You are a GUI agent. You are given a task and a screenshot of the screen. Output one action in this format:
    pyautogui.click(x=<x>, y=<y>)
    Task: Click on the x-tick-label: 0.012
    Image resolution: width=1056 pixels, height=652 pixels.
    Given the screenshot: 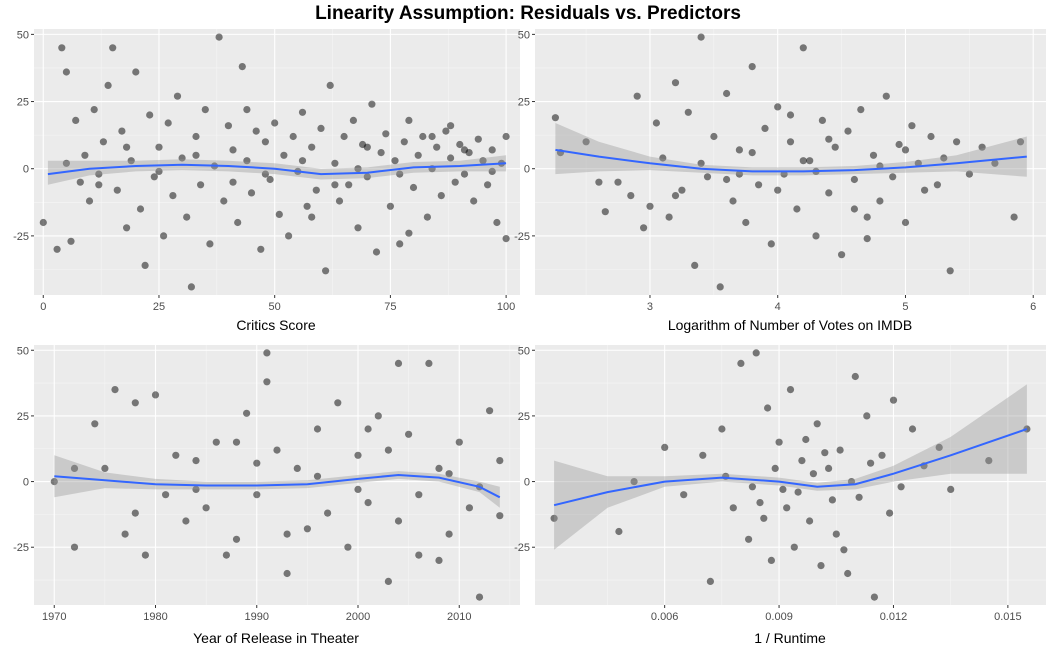 What is the action you would take?
    pyautogui.click(x=894, y=617)
    